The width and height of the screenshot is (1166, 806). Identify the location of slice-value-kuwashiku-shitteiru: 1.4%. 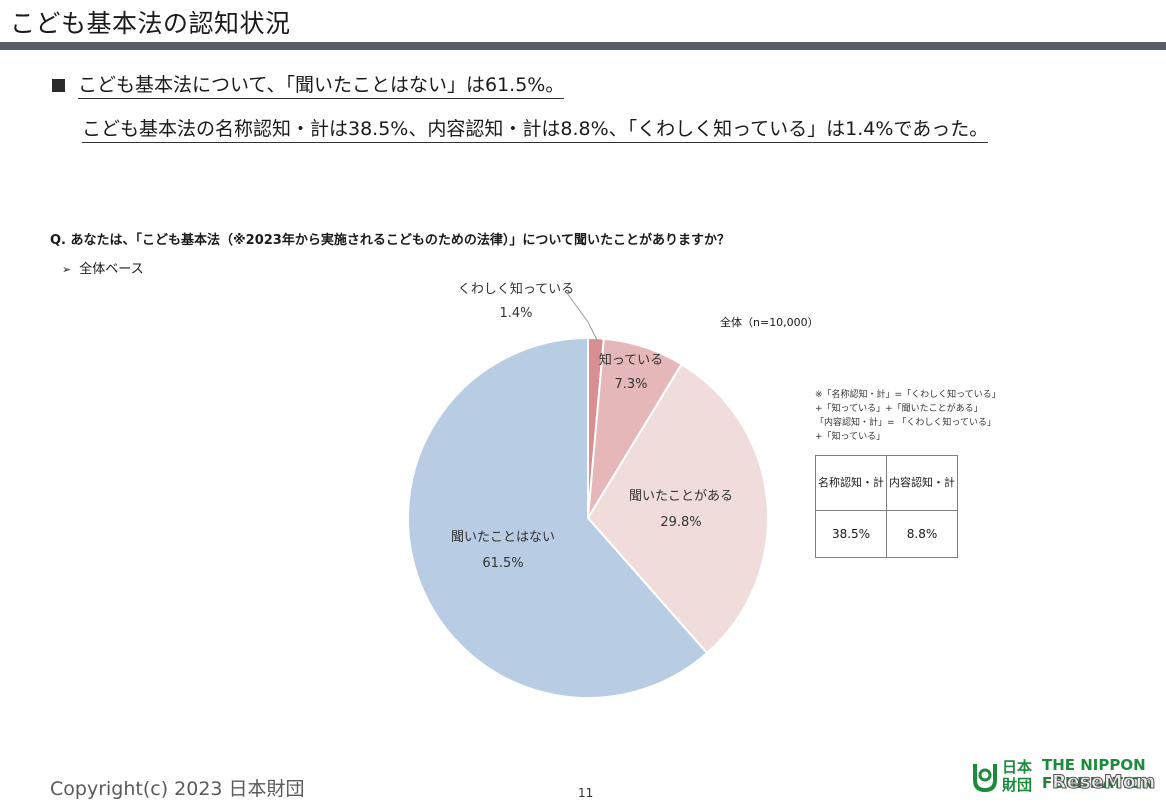
(515, 313).